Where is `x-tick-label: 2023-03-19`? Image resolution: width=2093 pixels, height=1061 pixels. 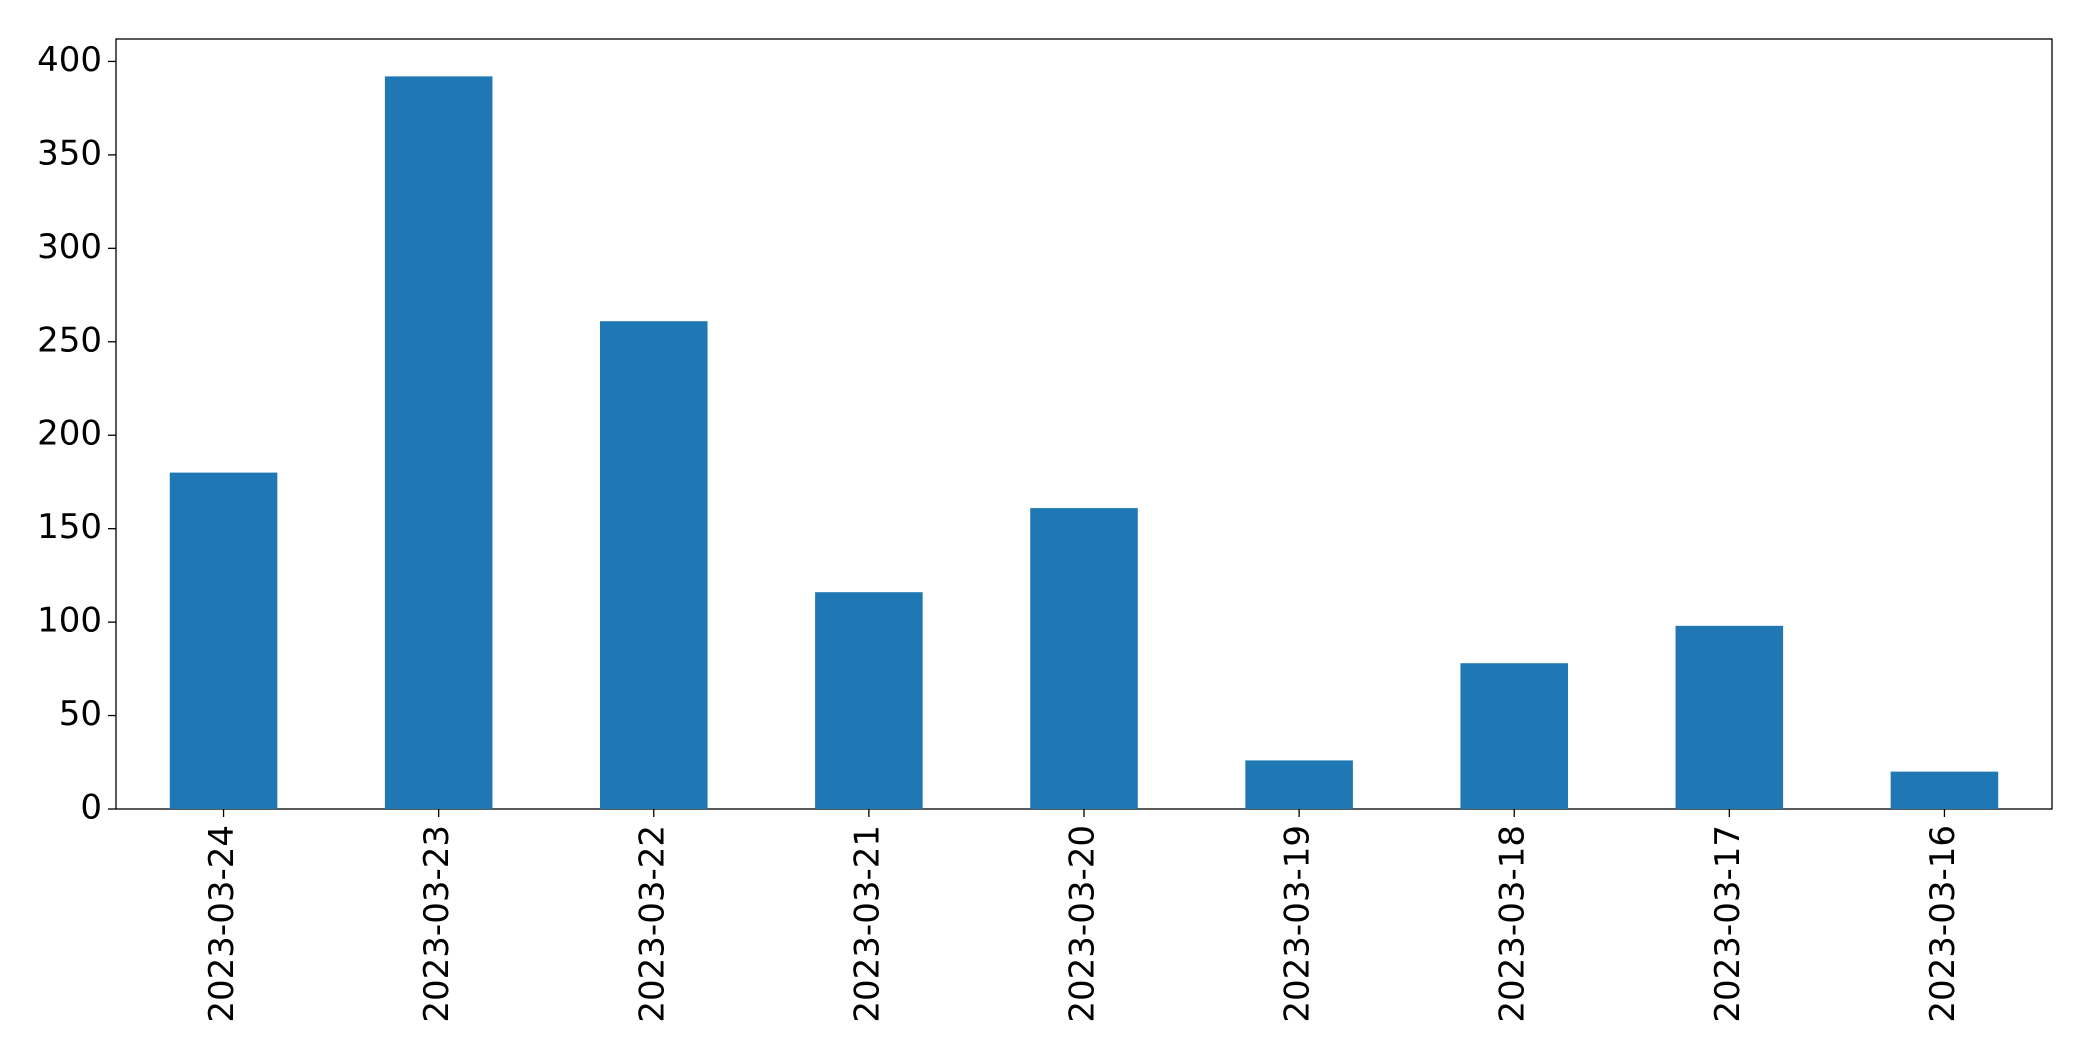 x-tick-label: 2023-03-19 is located at coordinates (1298, 924).